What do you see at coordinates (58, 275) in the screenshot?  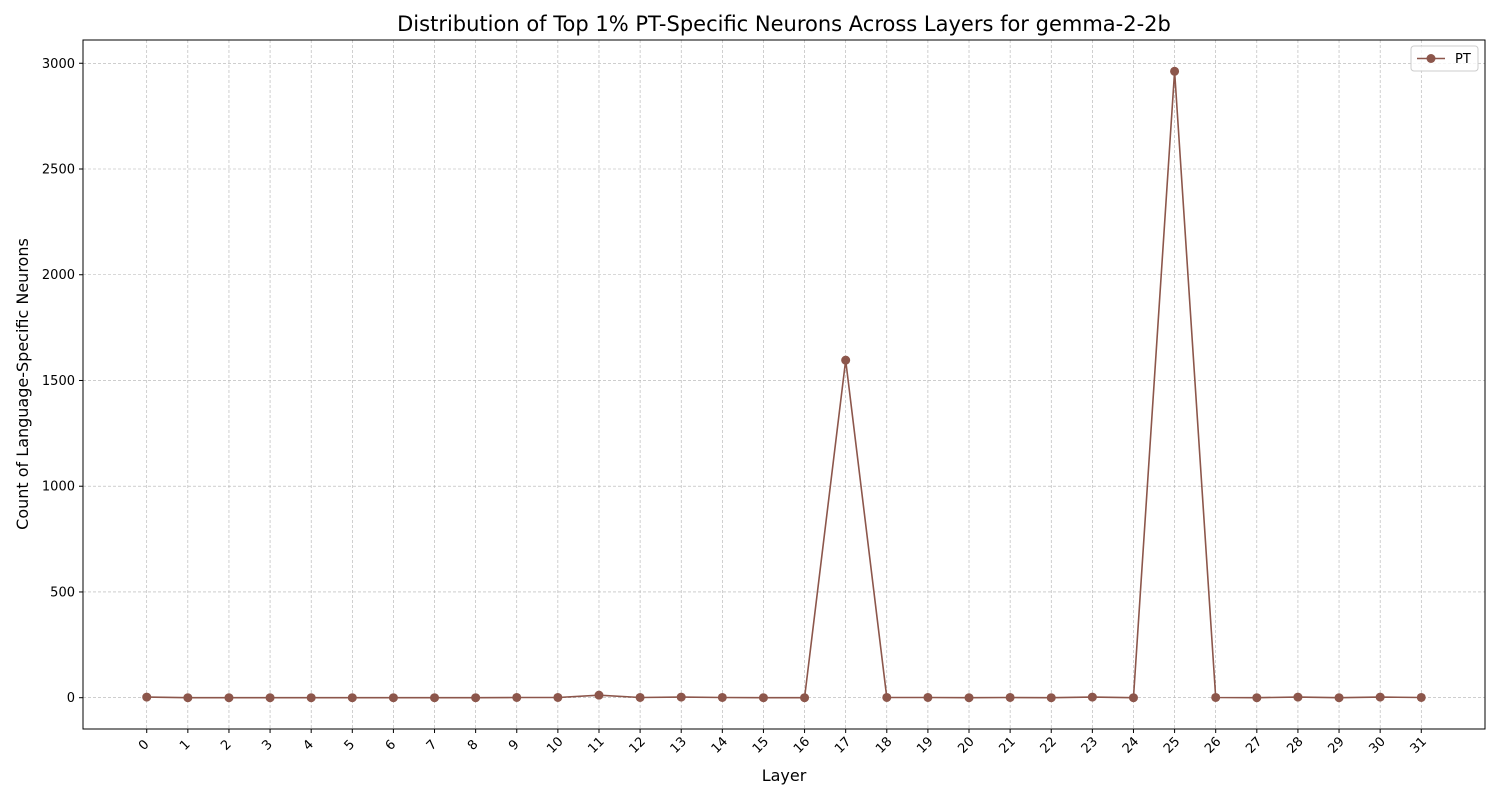 I see `y-tick-label: 2000` at bounding box center [58, 275].